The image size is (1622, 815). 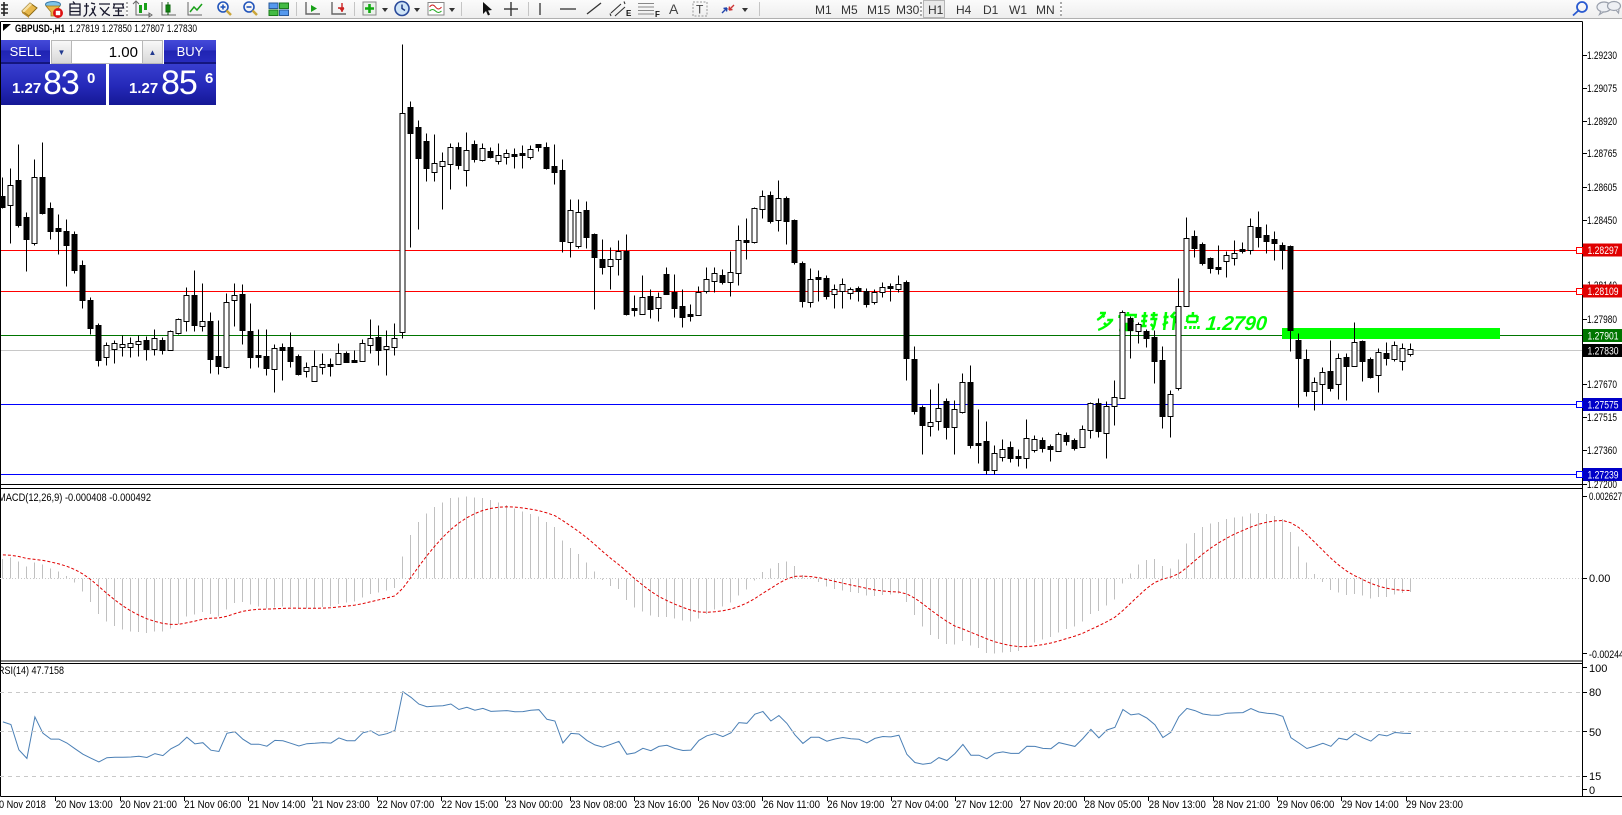 I want to click on svg-text: E, so click(x=629, y=13).